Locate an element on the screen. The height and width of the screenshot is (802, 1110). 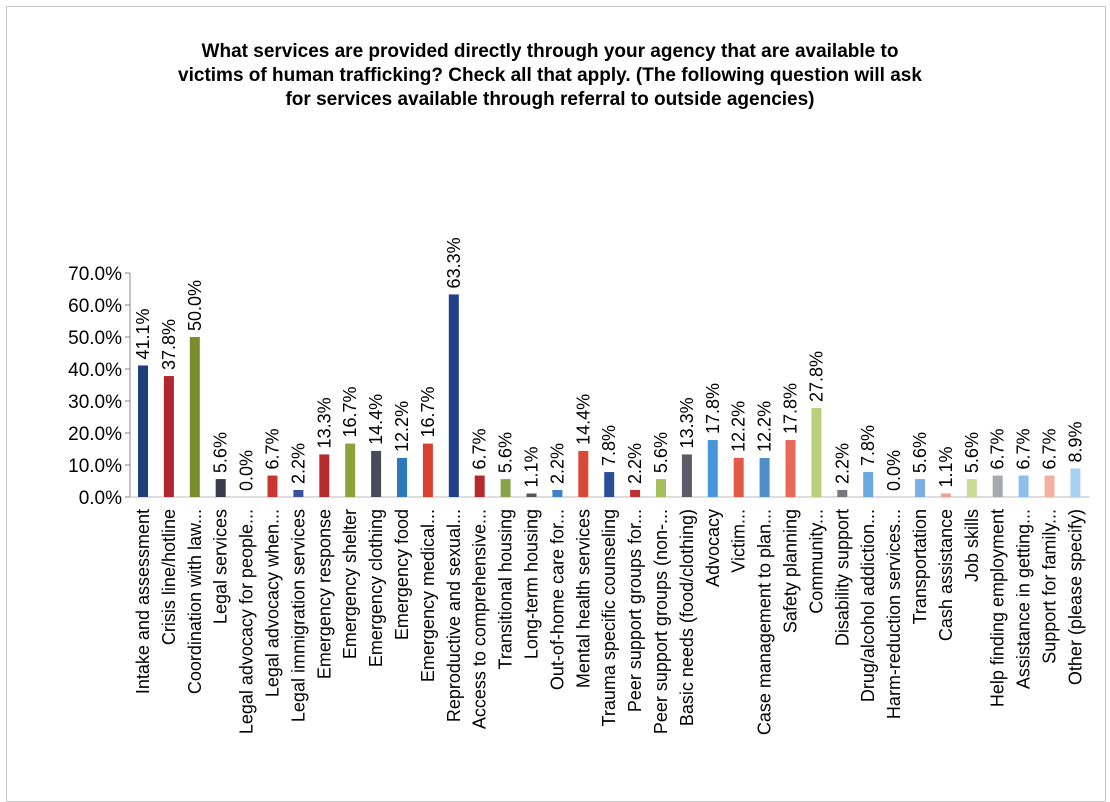
y-tick-label: 70.0% is located at coordinates (95, 274).